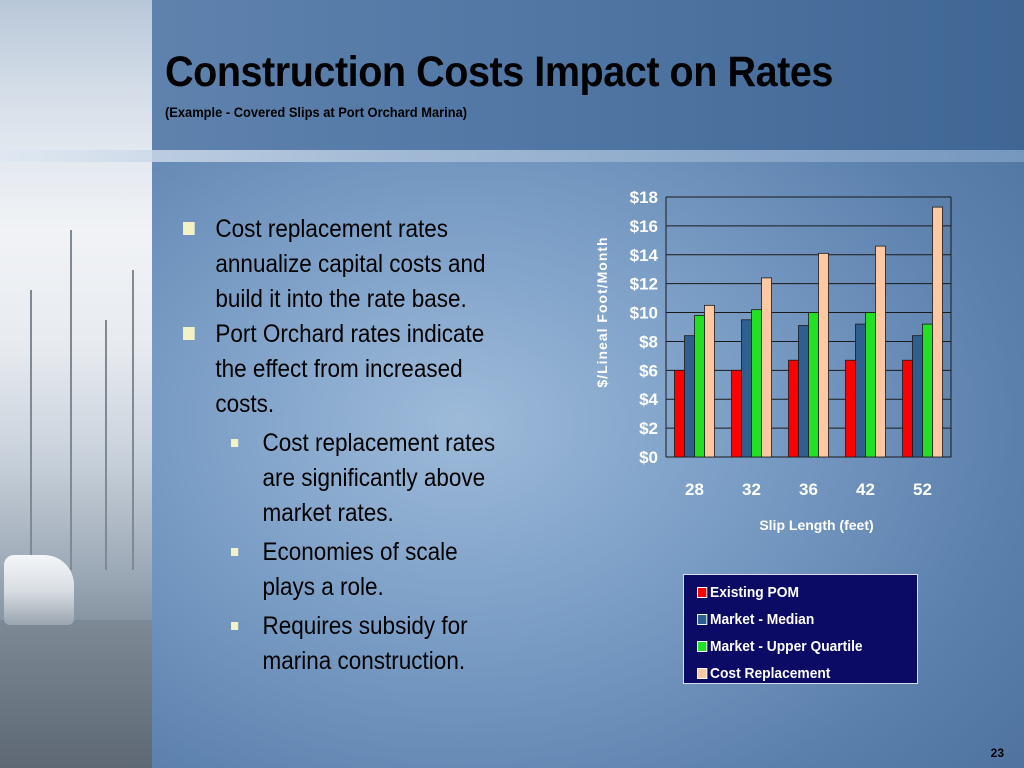 Image resolution: width=1024 pixels, height=768 pixels. Describe the element at coordinates (602, 311) in the screenshot. I see `y-axis-title: $/Lineal Foot/Month` at that location.